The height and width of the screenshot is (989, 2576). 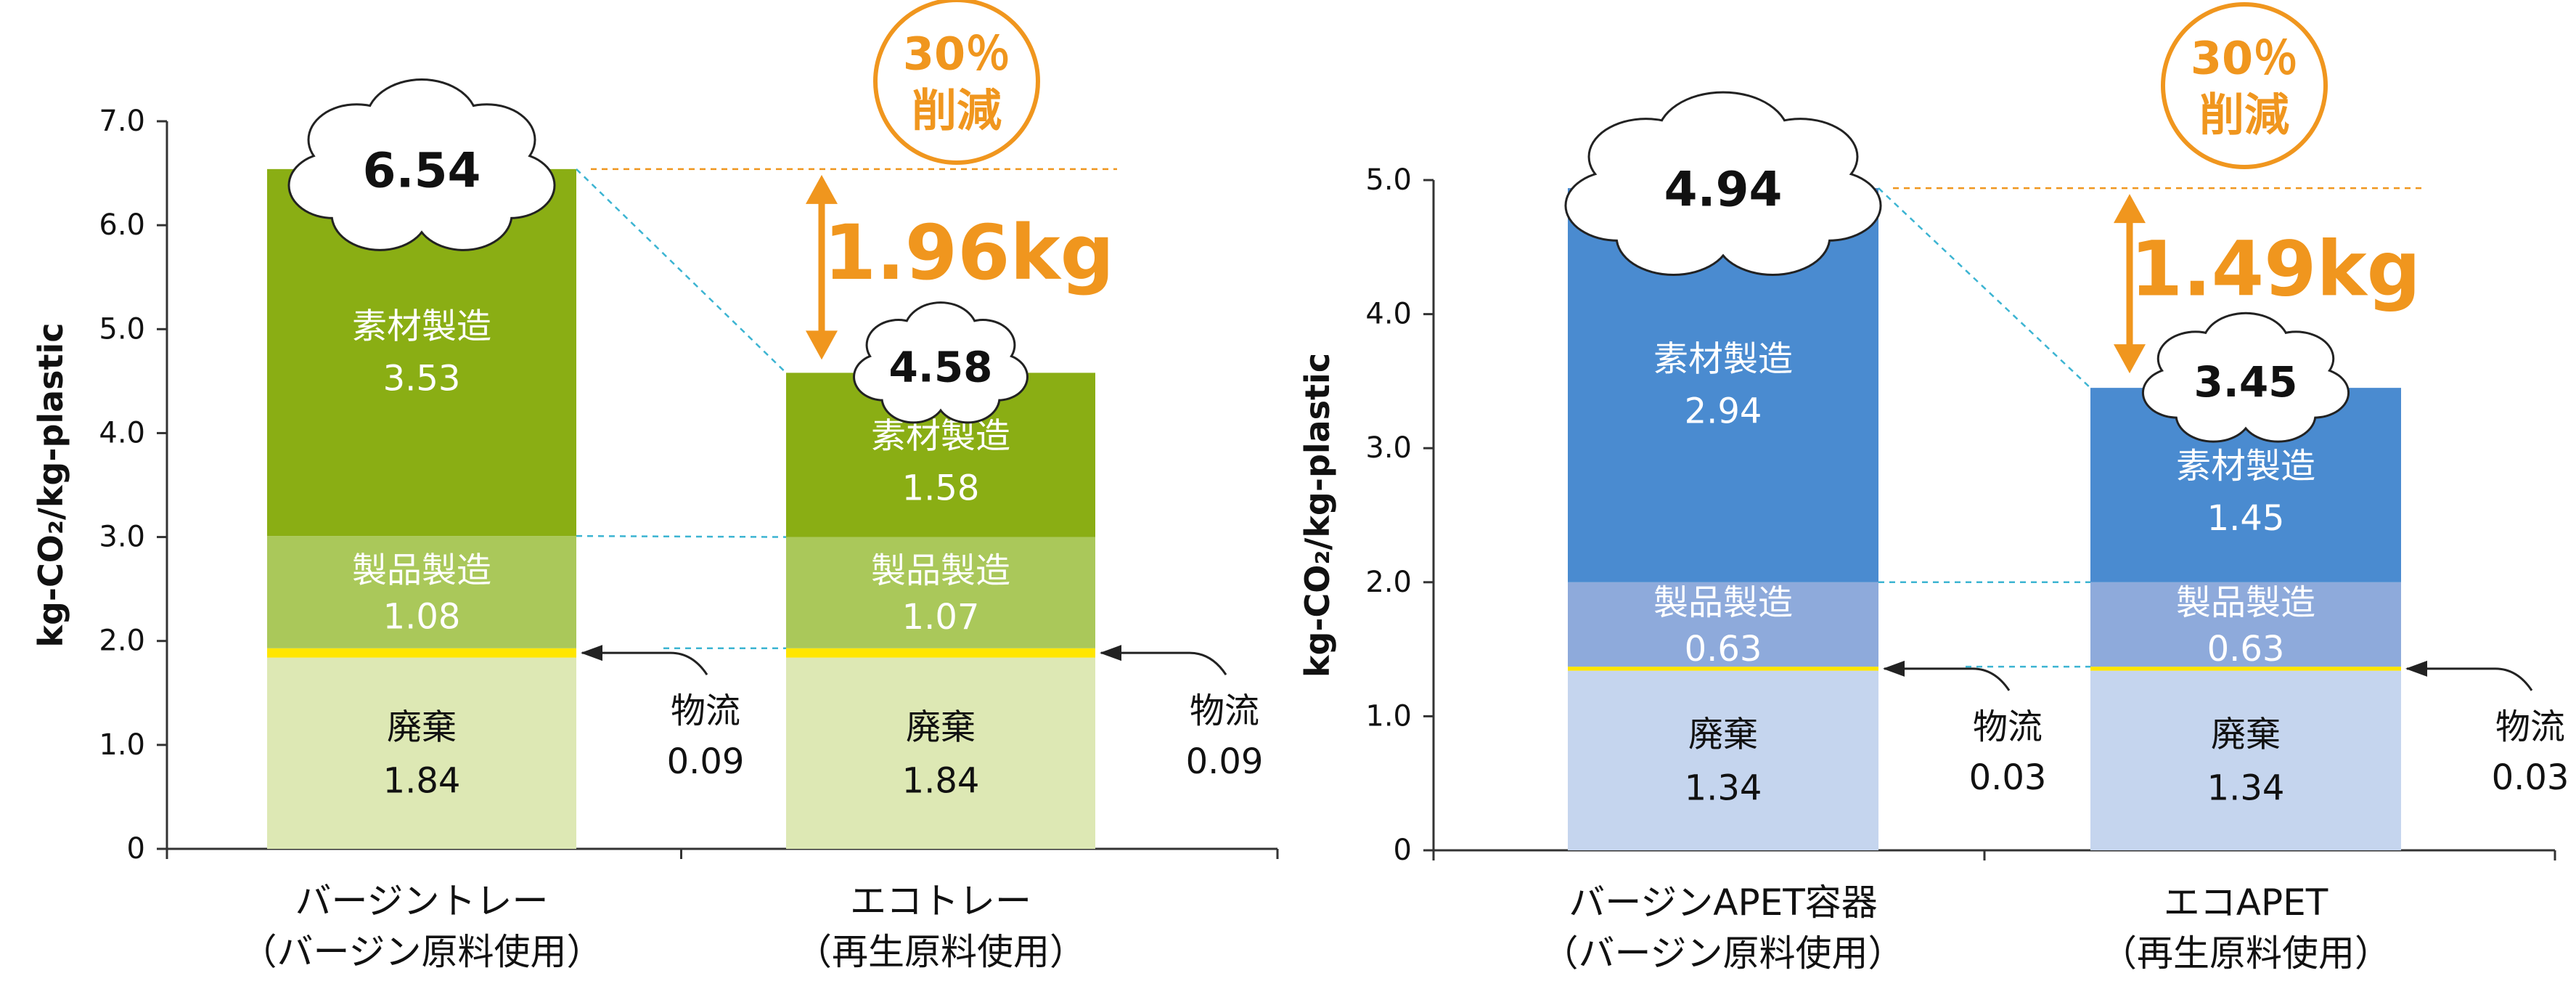 What do you see at coordinates (422, 901) in the screenshot?
I see `category-label: バージントレー` at bounding box center [422, 901].